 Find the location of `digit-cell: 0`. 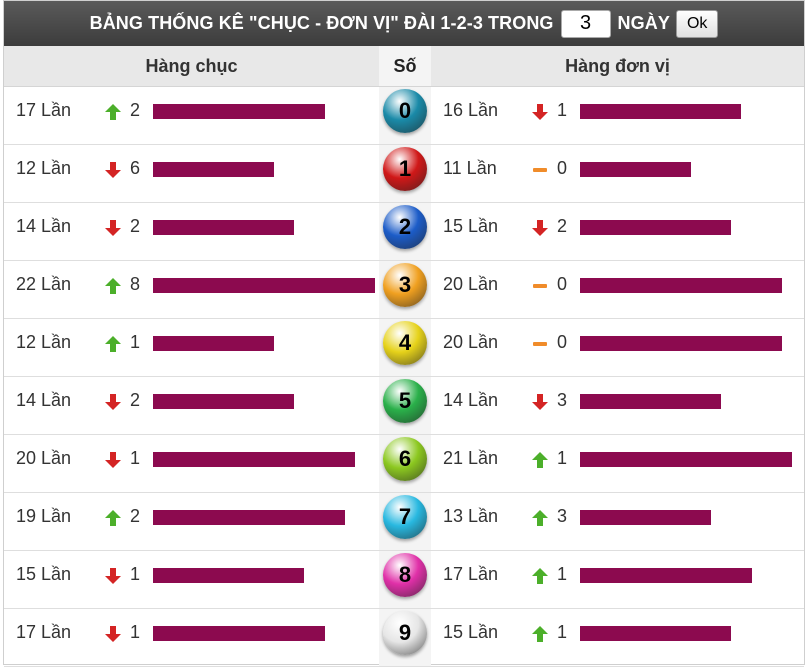

digit-cell: 0 is located at coordinates (405, 115).